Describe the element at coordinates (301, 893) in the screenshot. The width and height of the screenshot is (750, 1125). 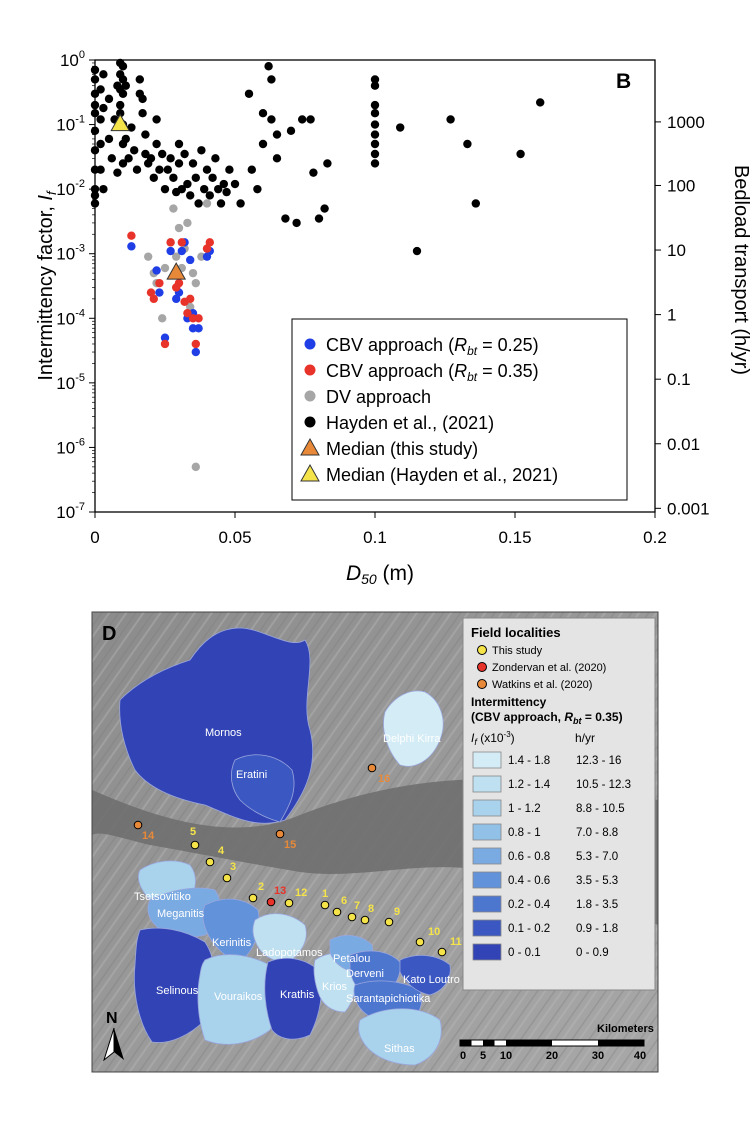
I see `svg-text: 12` at that location.